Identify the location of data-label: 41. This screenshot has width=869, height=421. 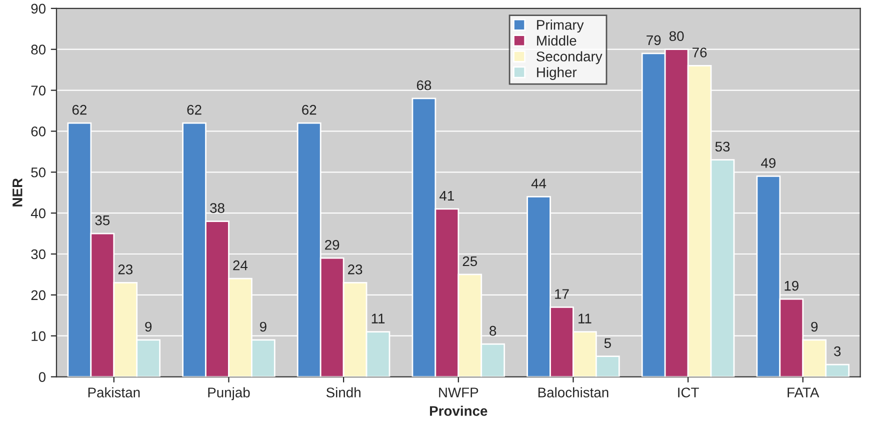
(447, 195).